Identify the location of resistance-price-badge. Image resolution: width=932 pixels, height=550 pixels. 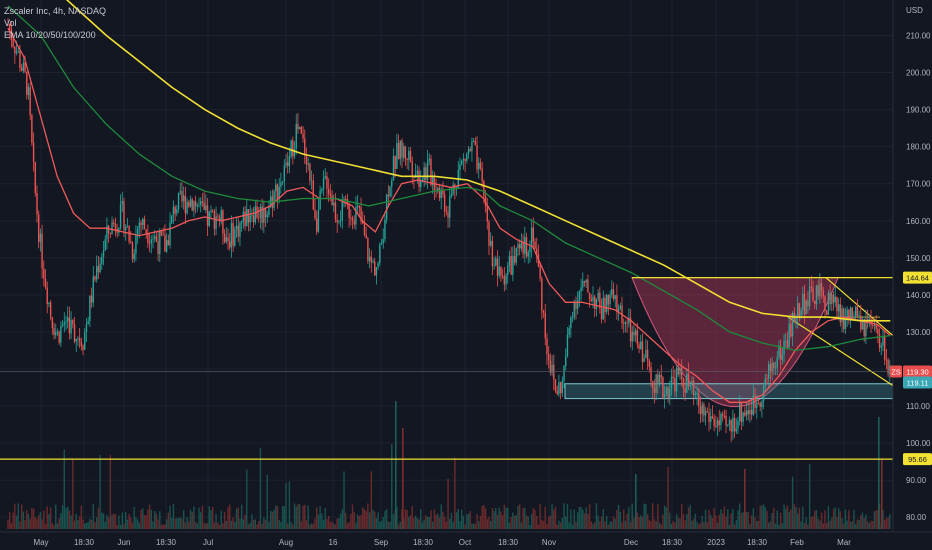
(917, 277).